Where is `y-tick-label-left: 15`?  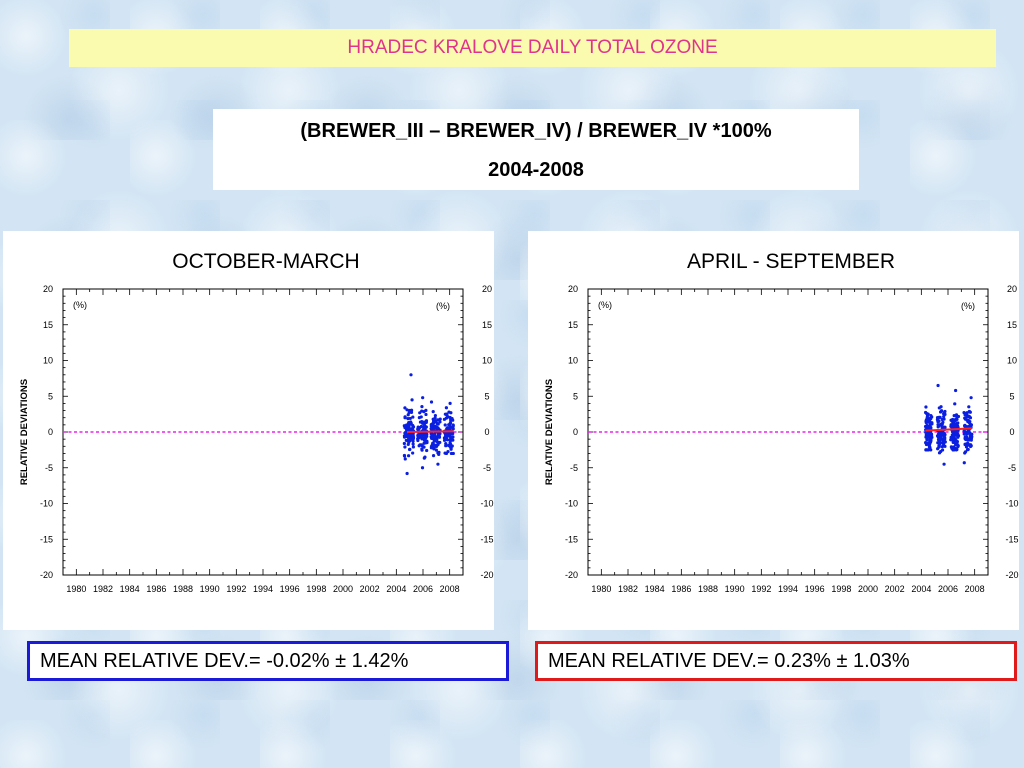 y-tick-label-left: 15 is located at coordinates (573, 325).